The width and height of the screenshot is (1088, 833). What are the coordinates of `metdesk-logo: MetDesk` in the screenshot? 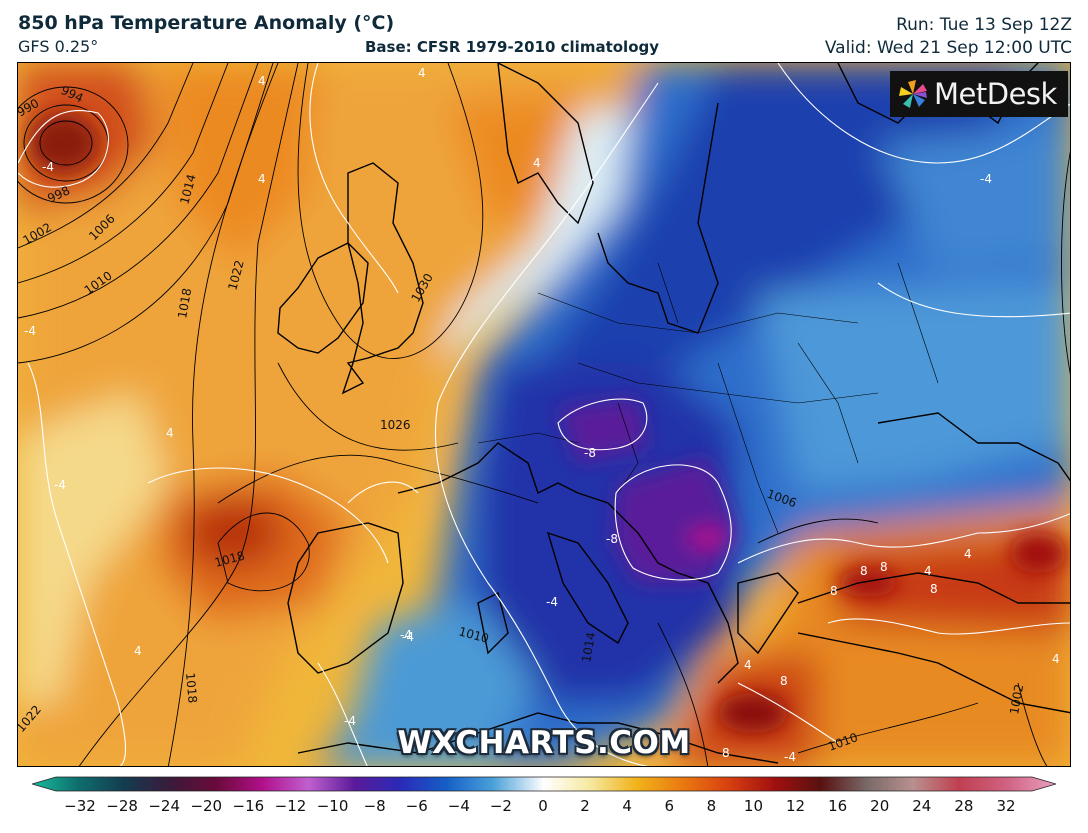 It's located at (979, 94).